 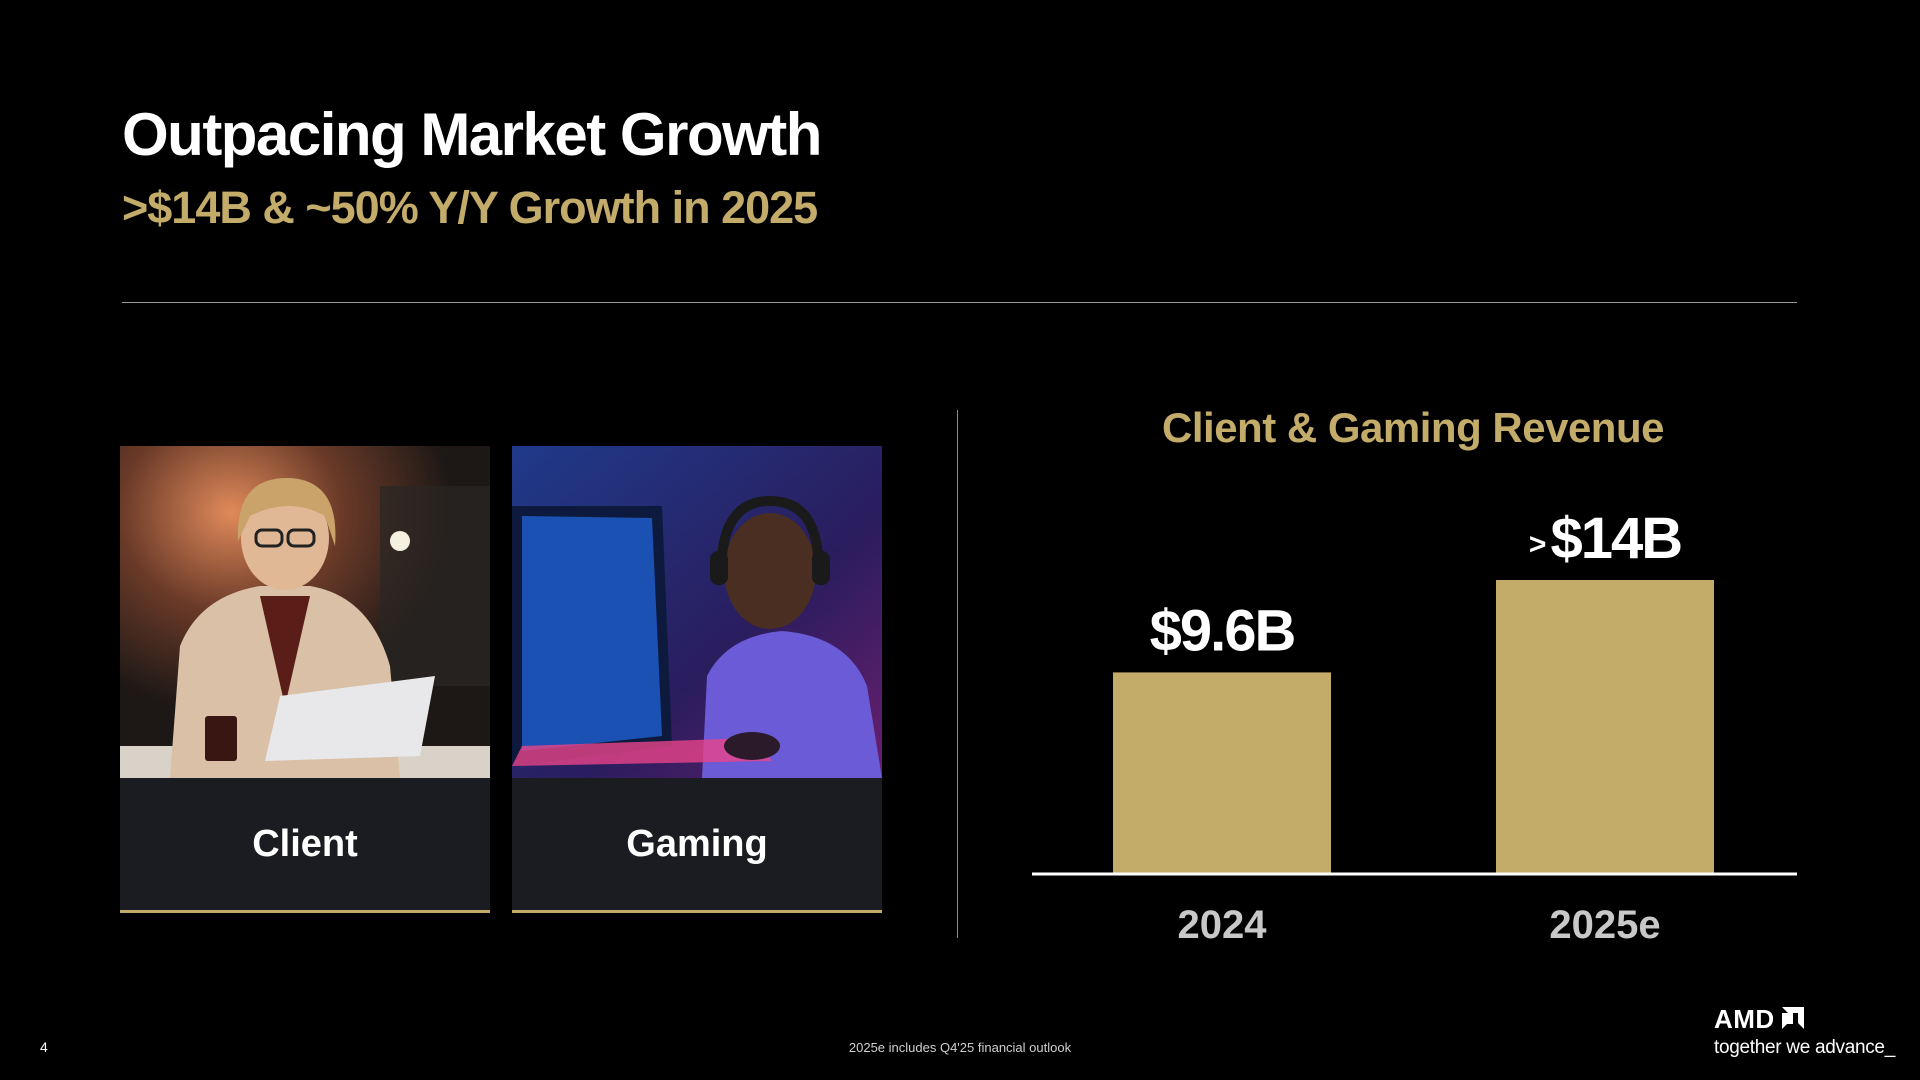 I want to click on data-label-2024: $9.6B, so click(x=1222, y=630).